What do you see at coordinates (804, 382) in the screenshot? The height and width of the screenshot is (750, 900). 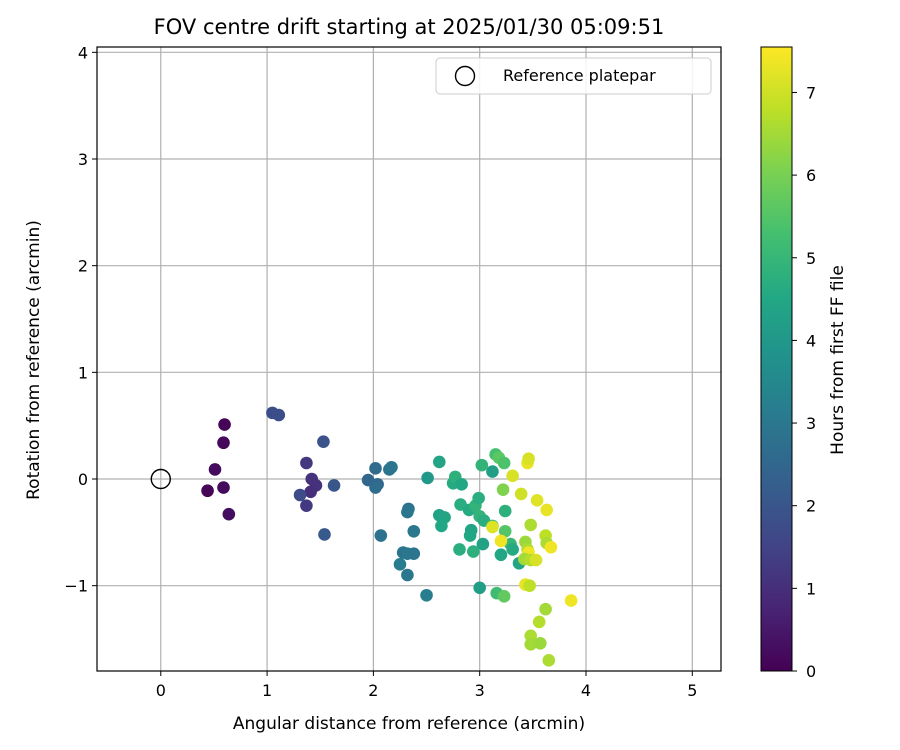 I see `colorbar-ticks: 0 1 2 3 4 5 6 7` at bounding box center [804, 382].